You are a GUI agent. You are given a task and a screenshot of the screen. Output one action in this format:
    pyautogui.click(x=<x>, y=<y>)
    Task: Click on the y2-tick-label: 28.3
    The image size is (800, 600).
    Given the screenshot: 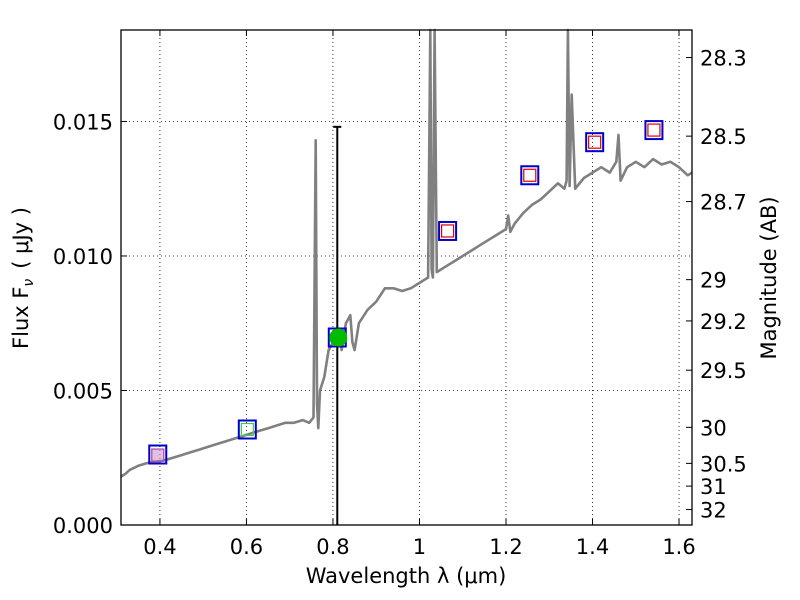 What is the action you would take?
    pyautogui.click(x=723, y=58)
    